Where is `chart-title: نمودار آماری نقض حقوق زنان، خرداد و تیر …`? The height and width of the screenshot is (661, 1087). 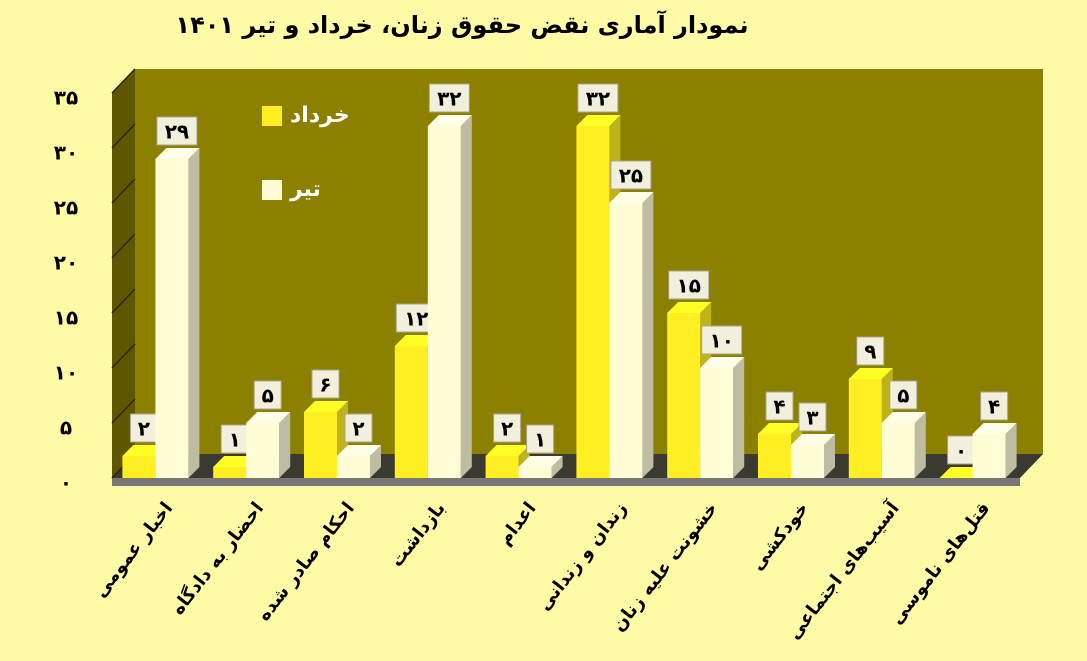 chart-title: نمودار آماری نقض حقوق زنان، خرداد و تیر … is located at coordinates (461, 24).